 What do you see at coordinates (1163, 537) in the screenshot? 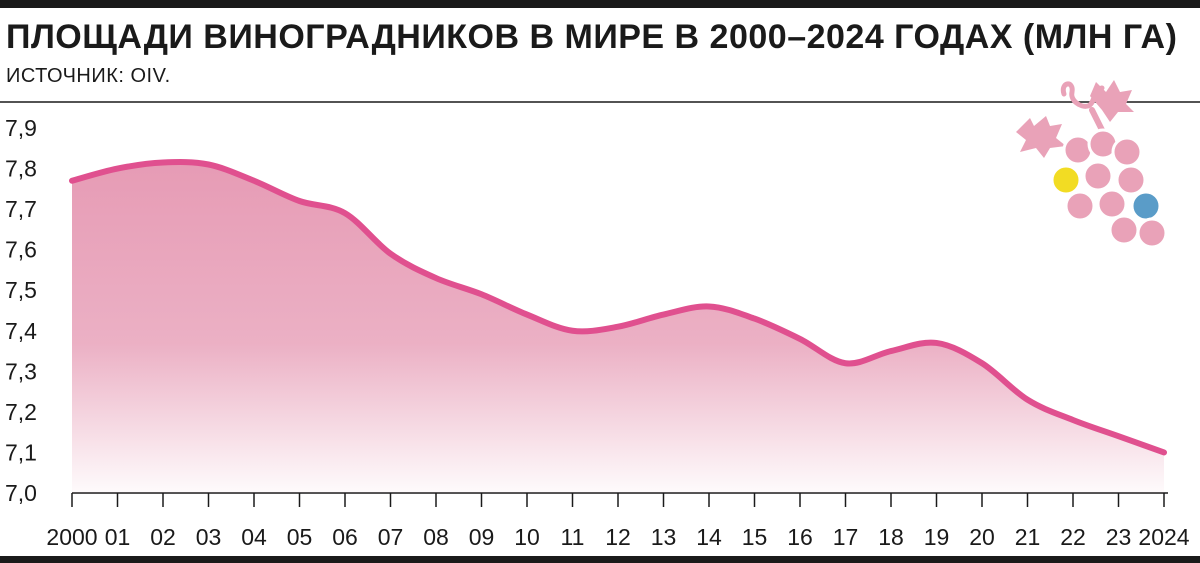
I see `x-tick-label: 2024` at bounding box center [1163, 537].